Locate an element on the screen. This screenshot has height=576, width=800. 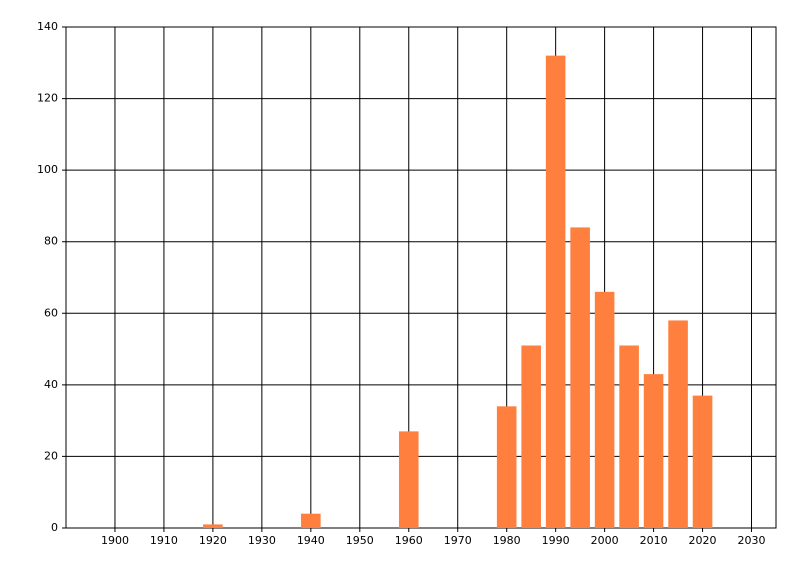
x-tick-label: 1900 is located at coordinates (115, 540).